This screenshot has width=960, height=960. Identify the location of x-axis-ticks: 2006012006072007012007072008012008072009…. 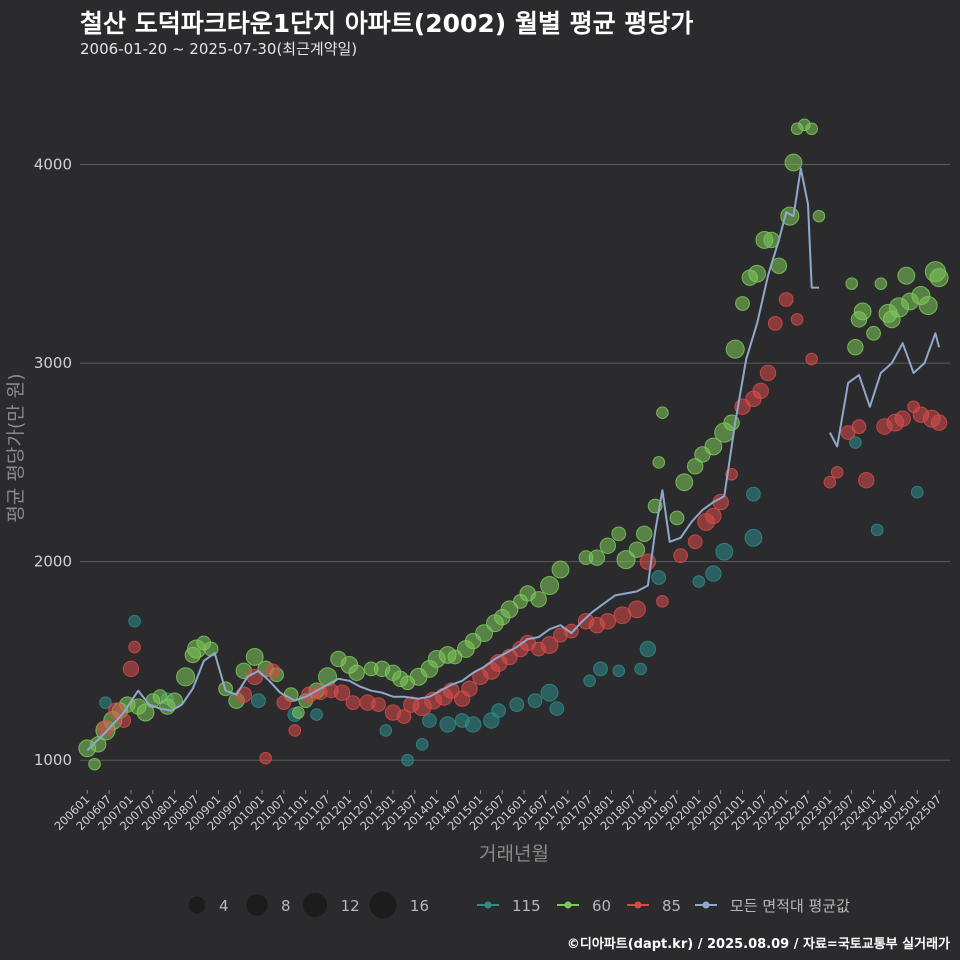
(497, 811).